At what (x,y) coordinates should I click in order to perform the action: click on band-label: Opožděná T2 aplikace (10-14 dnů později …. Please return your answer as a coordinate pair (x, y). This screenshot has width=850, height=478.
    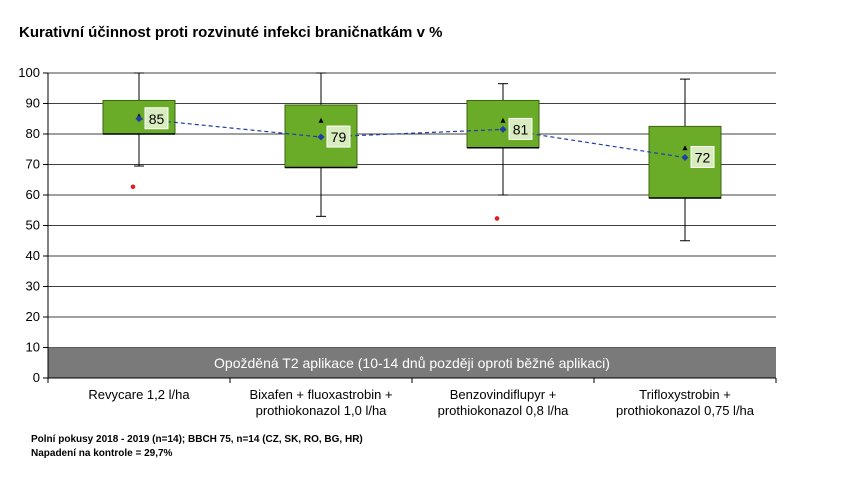
    Looking at the image, I should click on (412, 363).